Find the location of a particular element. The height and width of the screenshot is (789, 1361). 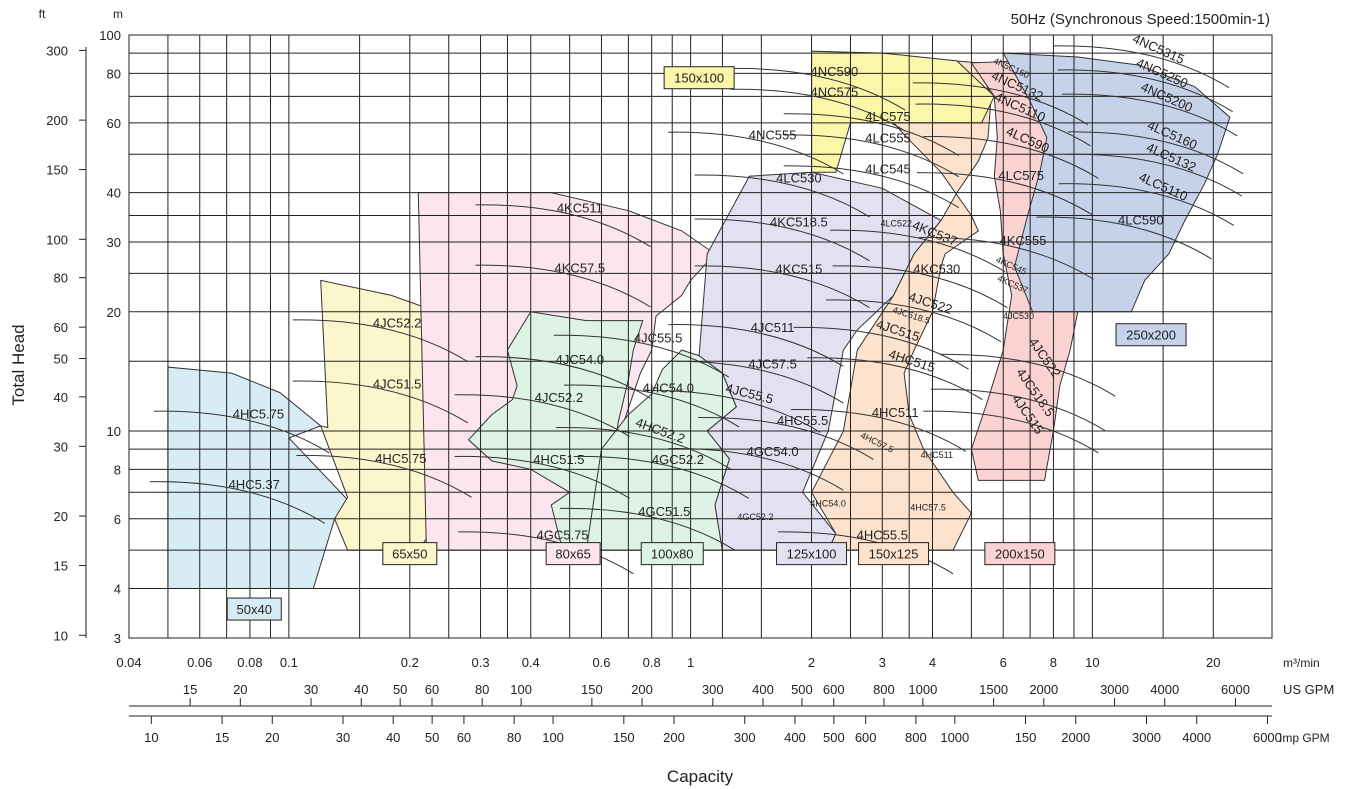

curve-4HC51.5 is located at coordinates (542, 477).